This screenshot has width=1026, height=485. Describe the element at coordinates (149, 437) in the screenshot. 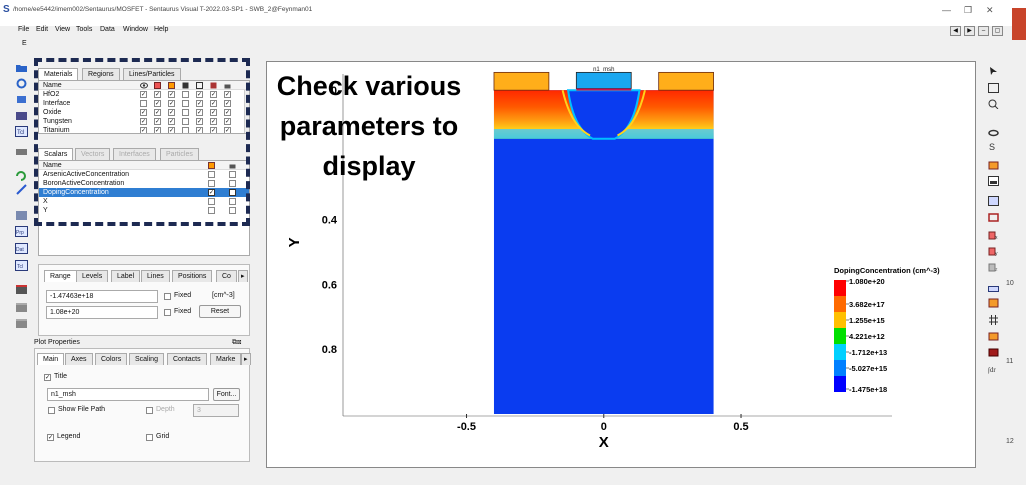

I see `grid-checkbox` at that location.